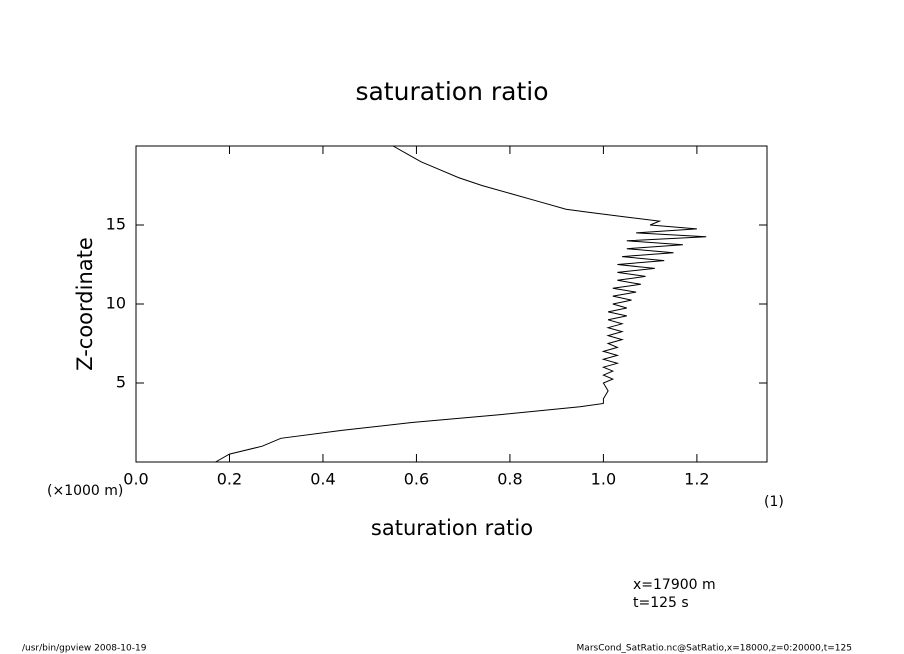 This screenshot has height=654, width=904. I want to click on x-tick-label: 1.2, so click(696, 479).